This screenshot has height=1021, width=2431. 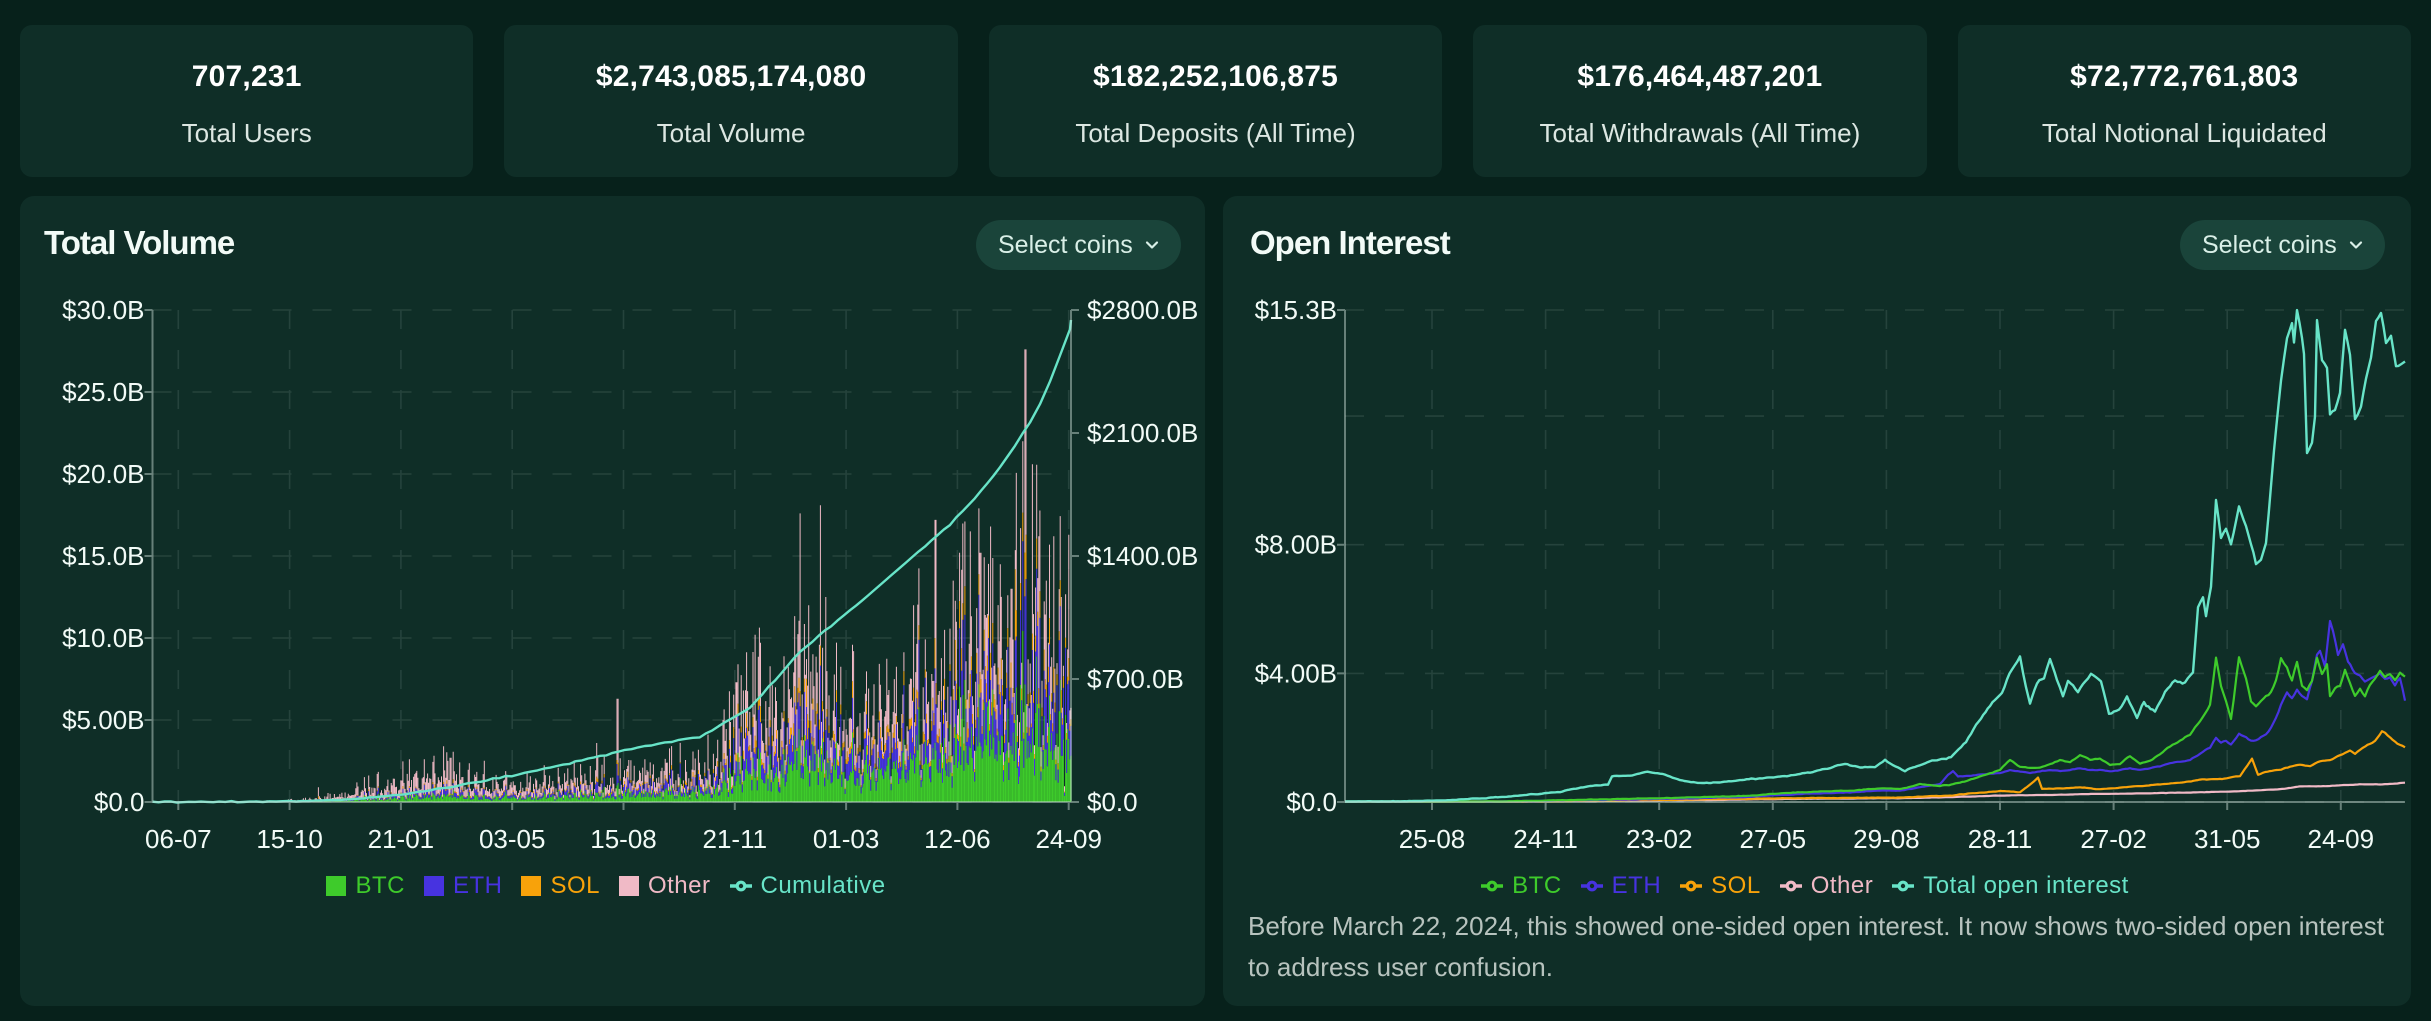 What do you see at coordinates (1432, 839) in the screenshot?
I see `svg-text: 25-08` at bounding box center [1432, 839].